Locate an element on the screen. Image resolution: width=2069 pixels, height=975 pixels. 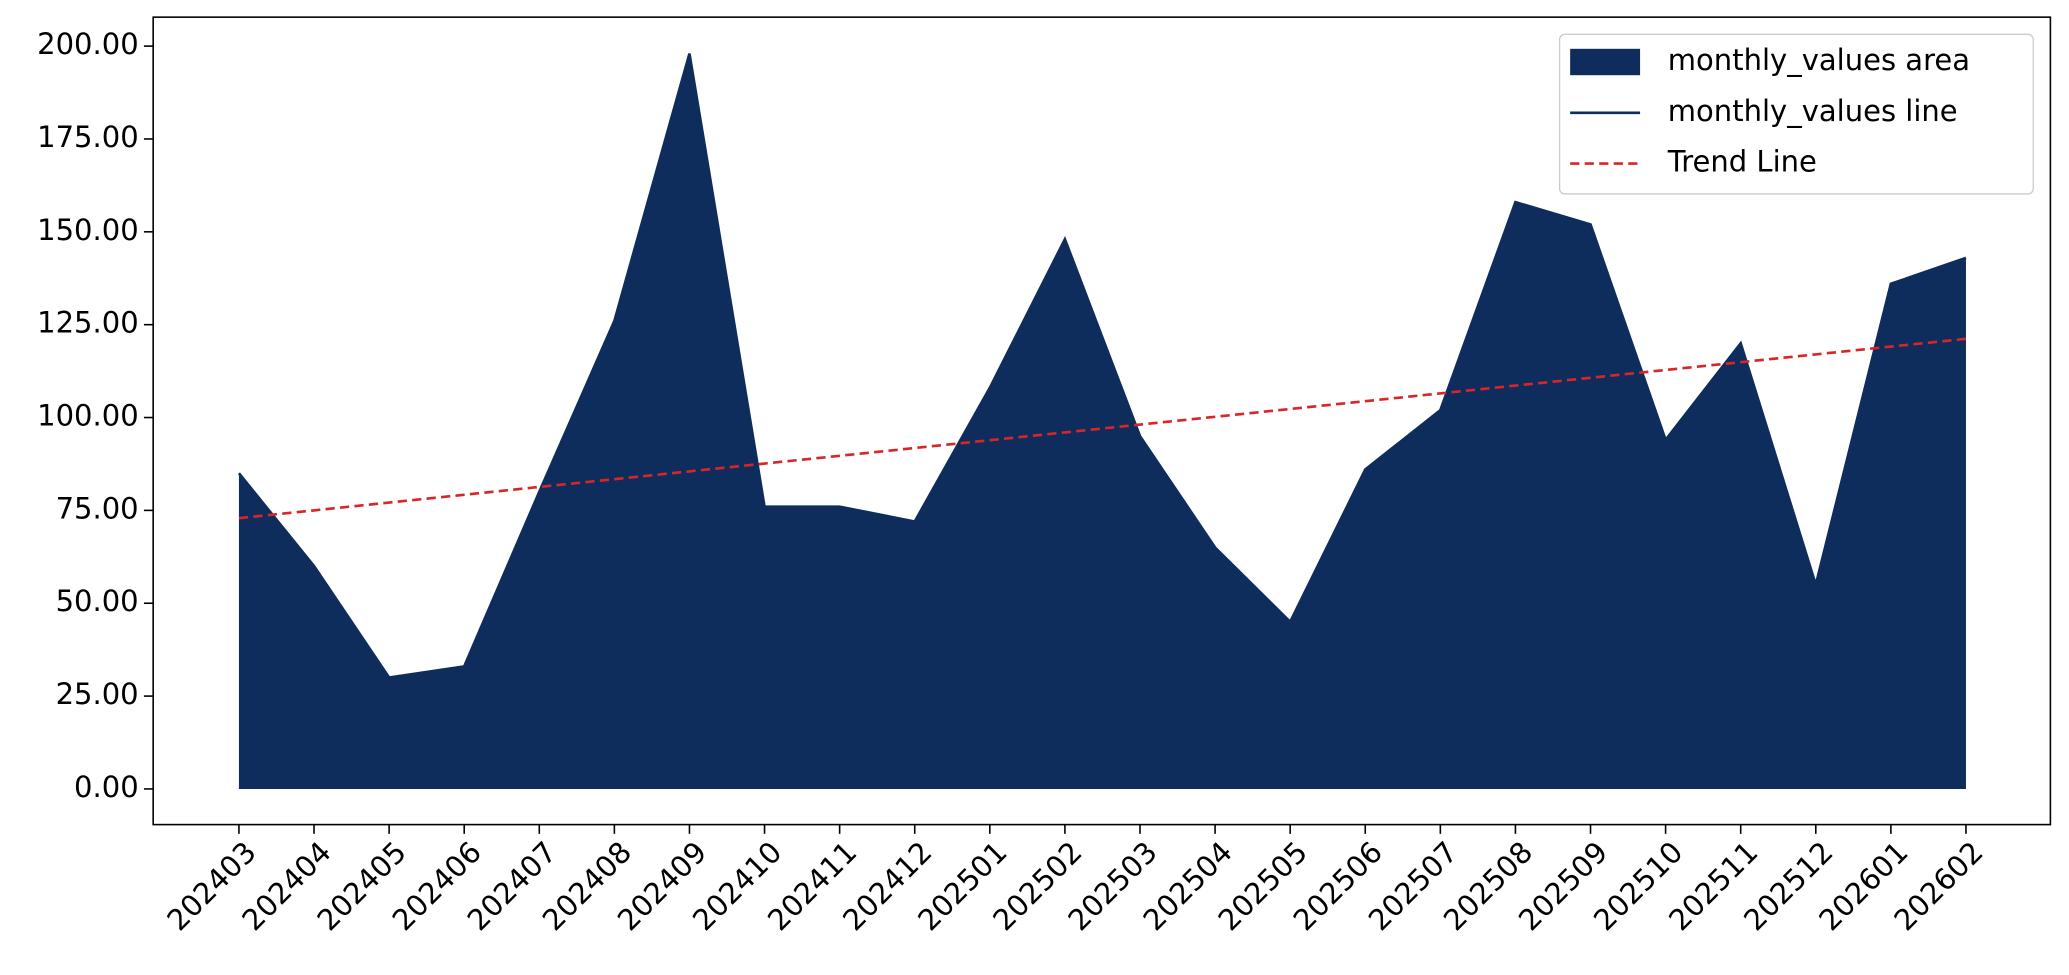
y-tick-label: 125.00 is located at coordinates (88, 323).